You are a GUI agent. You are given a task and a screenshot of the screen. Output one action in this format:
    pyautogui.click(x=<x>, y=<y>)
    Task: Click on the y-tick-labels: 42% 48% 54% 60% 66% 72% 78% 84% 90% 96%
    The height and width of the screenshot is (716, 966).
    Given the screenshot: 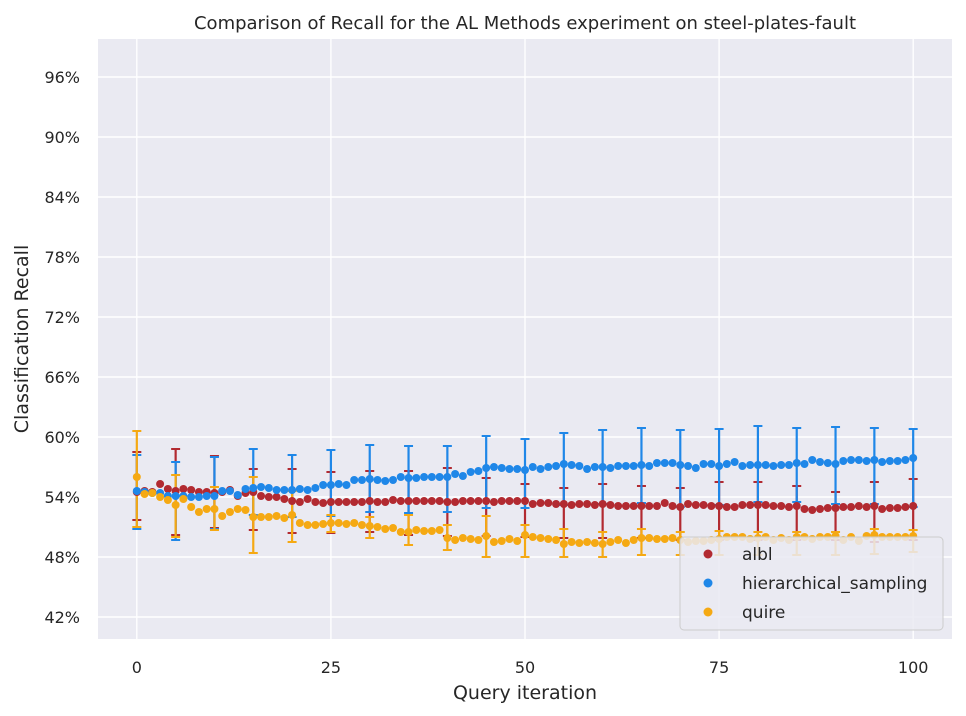 What is the action you would take?
    pyautogui.click(x=62, y=347)
    